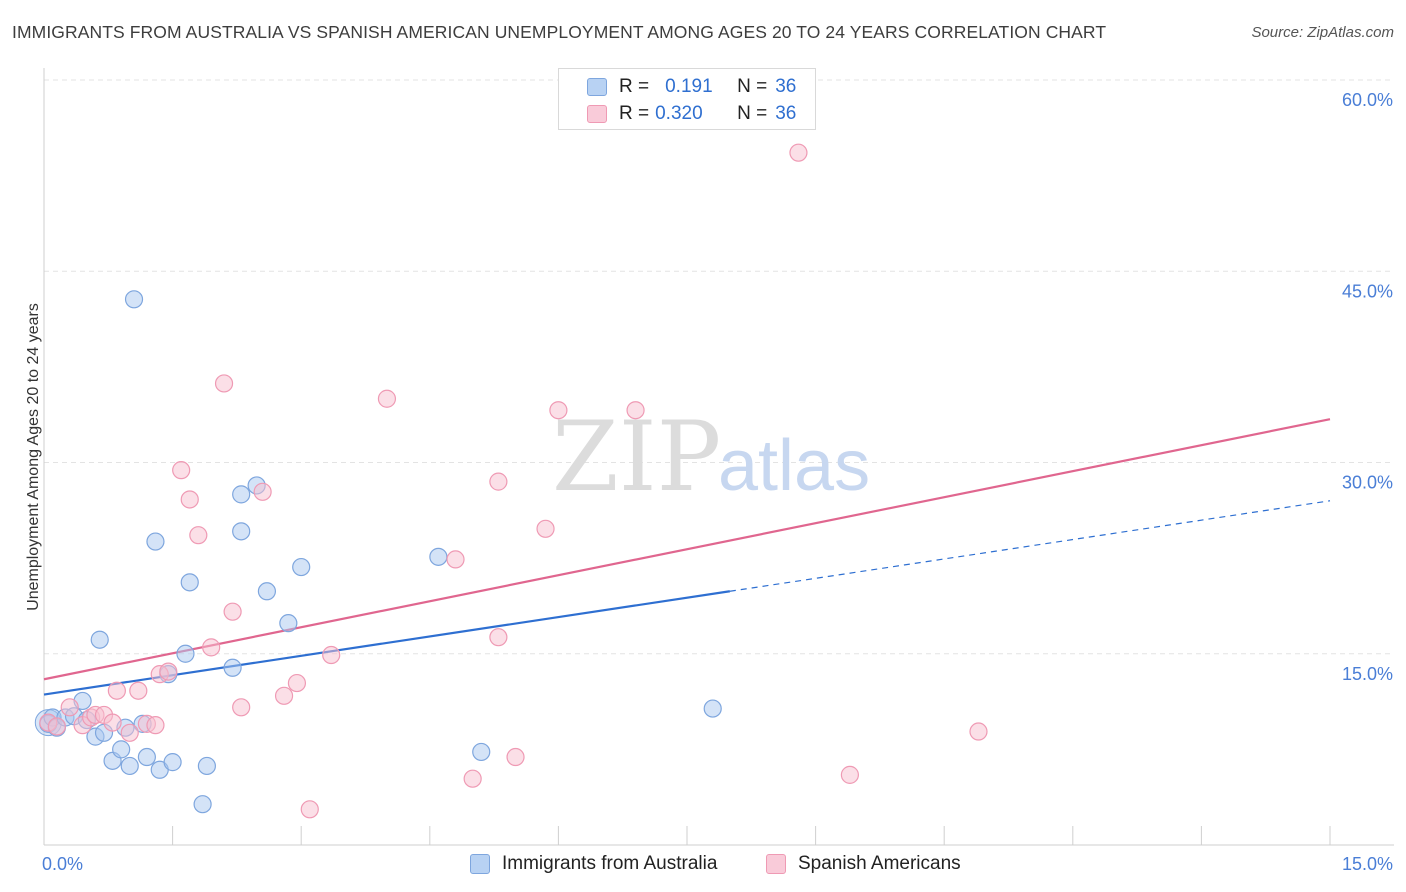 The width and height of the screenshot is (1406, 892). What do you see at coordinates (879, 863) in the screenshot?
I see `bottom-legend-label: Spanish Americans` at bounding box center [879, 863].